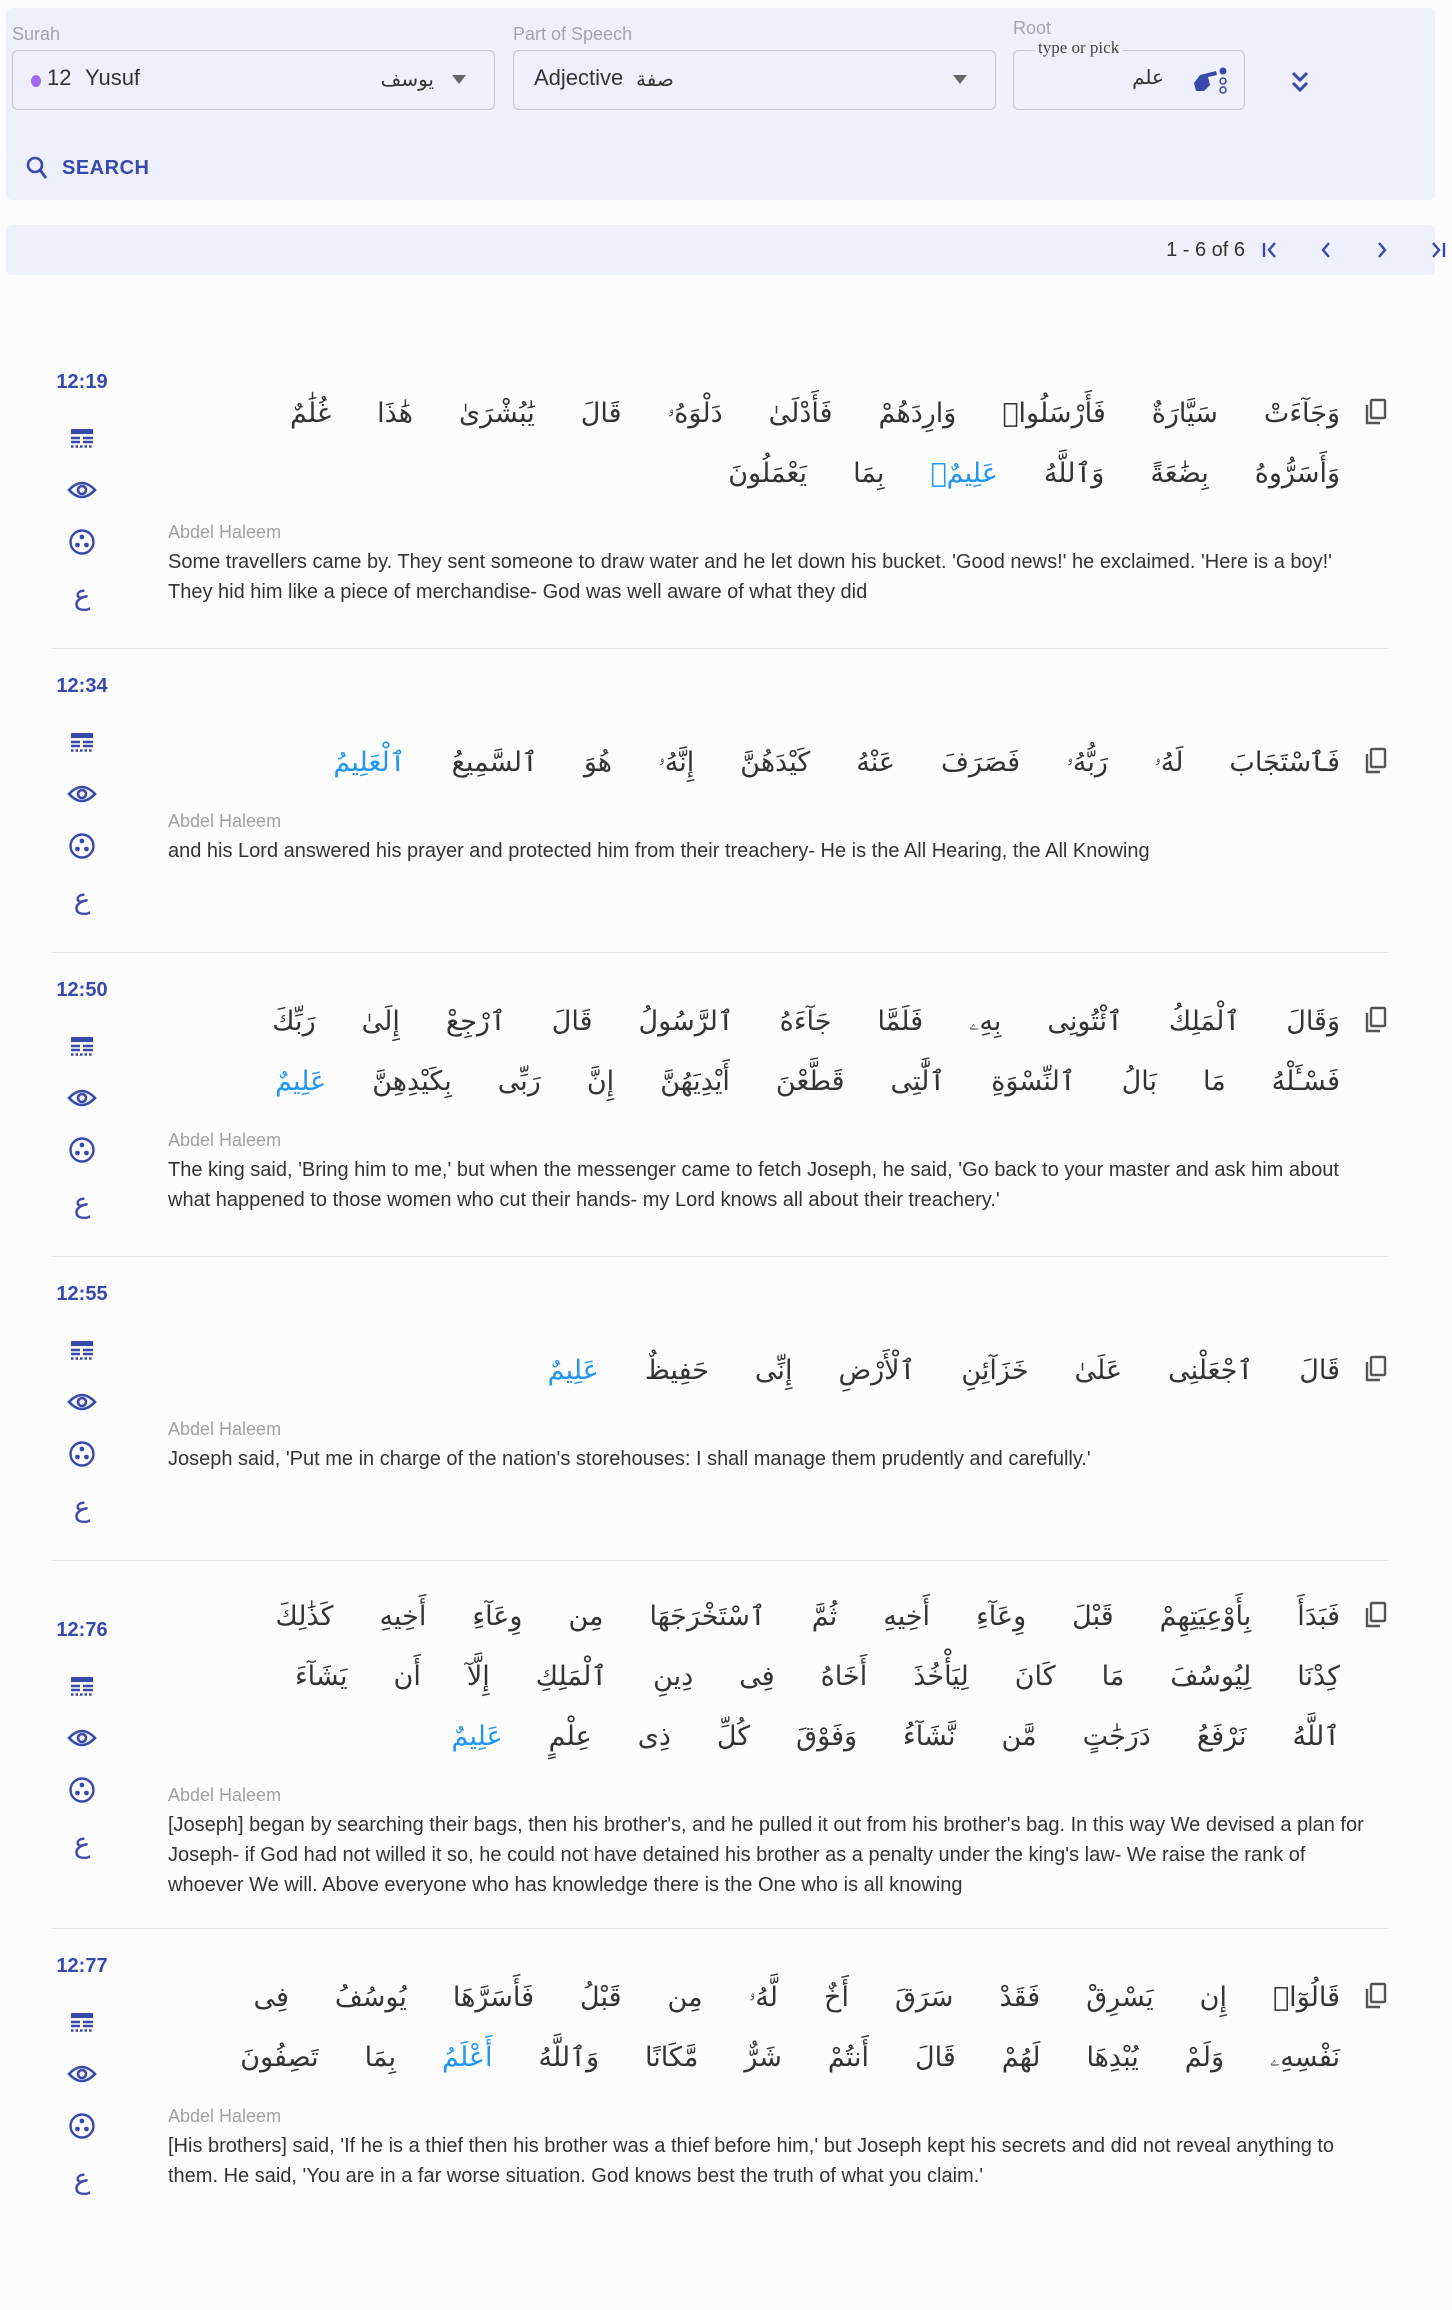 This screenshot has width=1452, height=2310. Describe the element at coordinates (1019, 1736) in the screenshot. I see `arabic-word: مَّن` at that location.